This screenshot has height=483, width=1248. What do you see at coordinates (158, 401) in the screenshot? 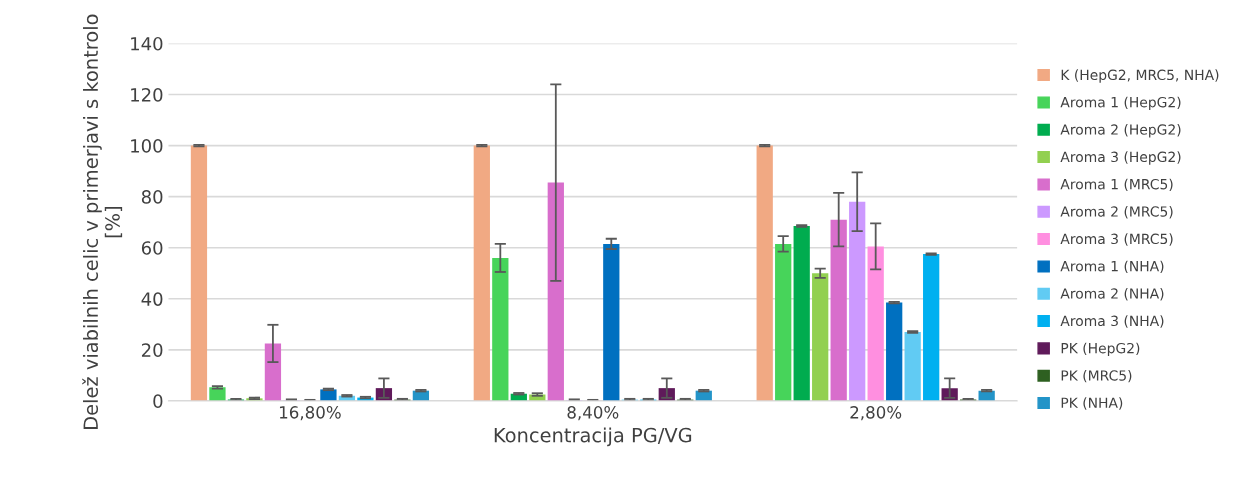
I see `y-tick-label: 0` at bounding box center [158, 401].